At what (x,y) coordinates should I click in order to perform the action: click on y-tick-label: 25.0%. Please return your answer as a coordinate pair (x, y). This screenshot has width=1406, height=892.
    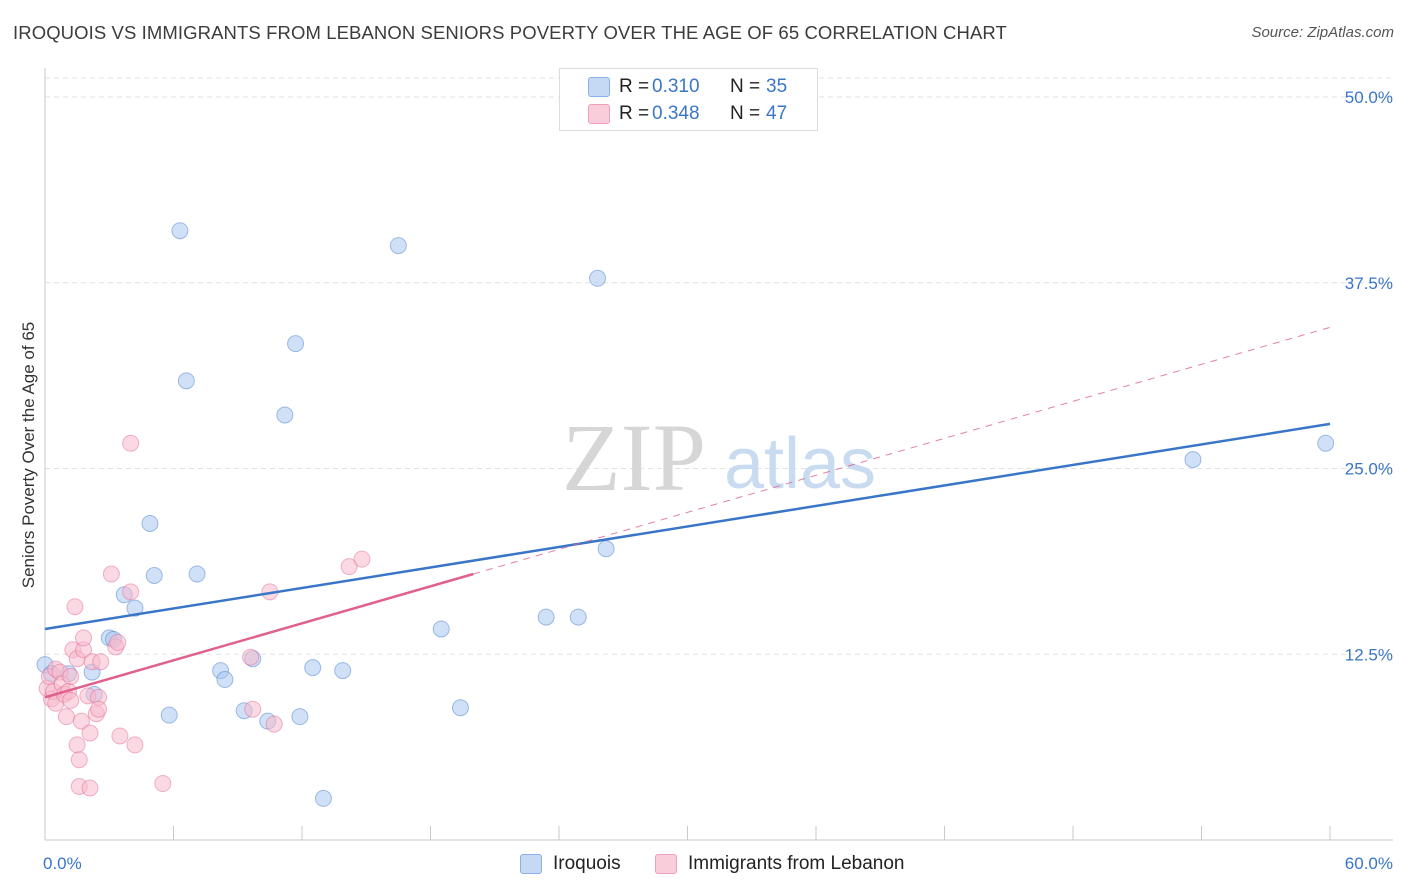
    Looking at the image, I should click on (1369, 469).